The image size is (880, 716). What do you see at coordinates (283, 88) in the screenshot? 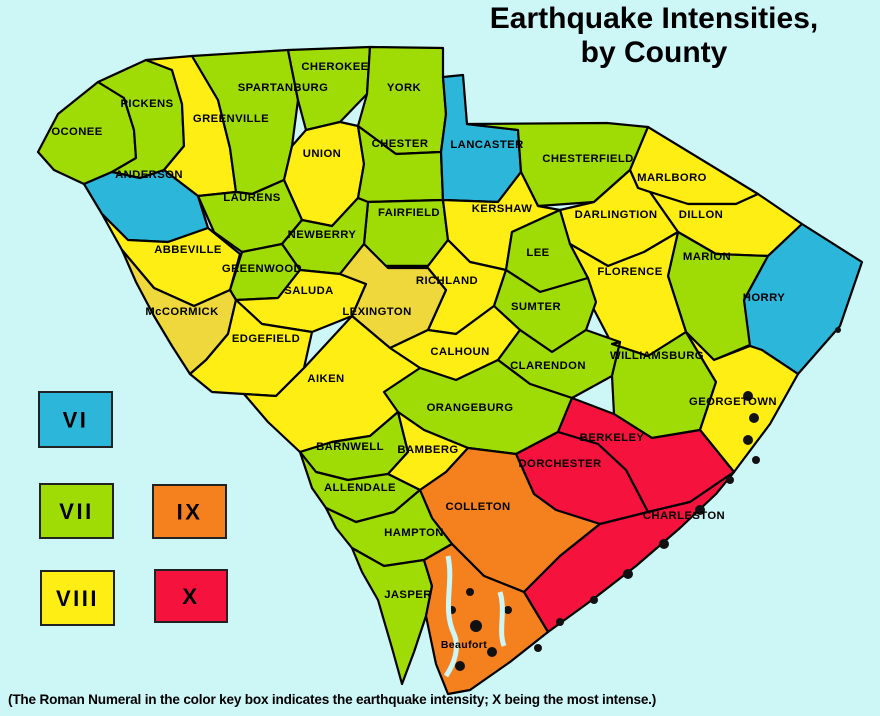
I see `county-label-spartanburg: SPARTANBURG` at bounding box center [283, 88].